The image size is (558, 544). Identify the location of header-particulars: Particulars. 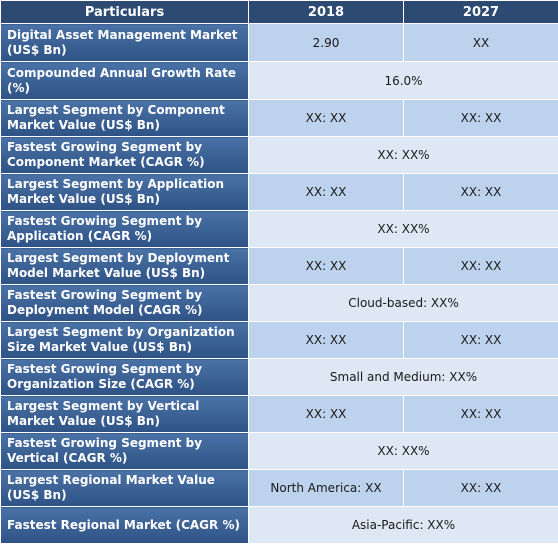
(125, 12).